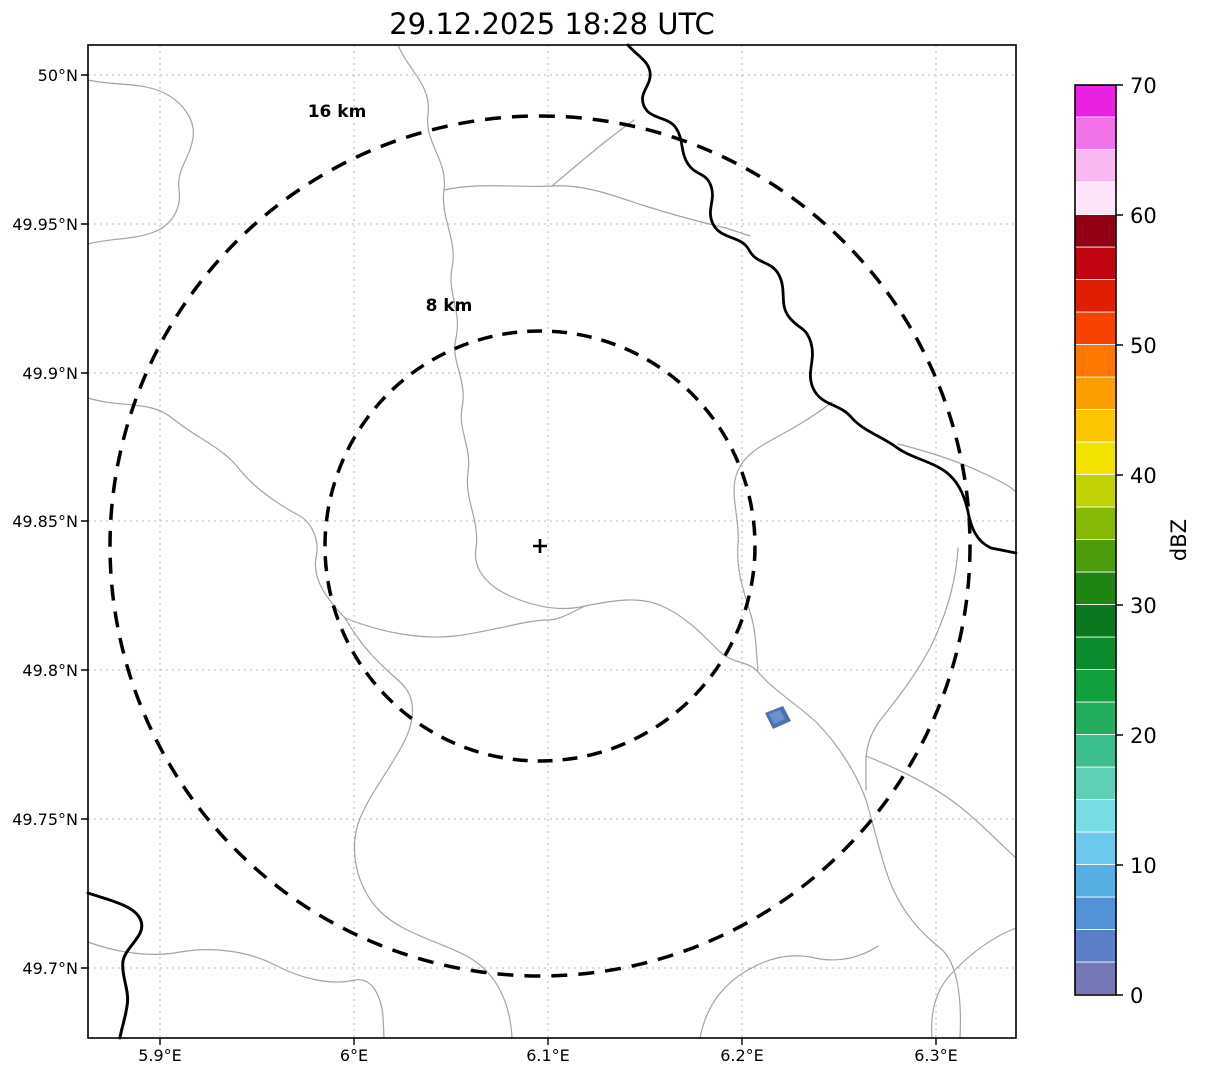 This screenshot has height=1069, width=1207. What do you see at coordinates (50, 670) in the screenshot?
I see `y-tick-label: 49.8°N` at bounding box center [50, 670].